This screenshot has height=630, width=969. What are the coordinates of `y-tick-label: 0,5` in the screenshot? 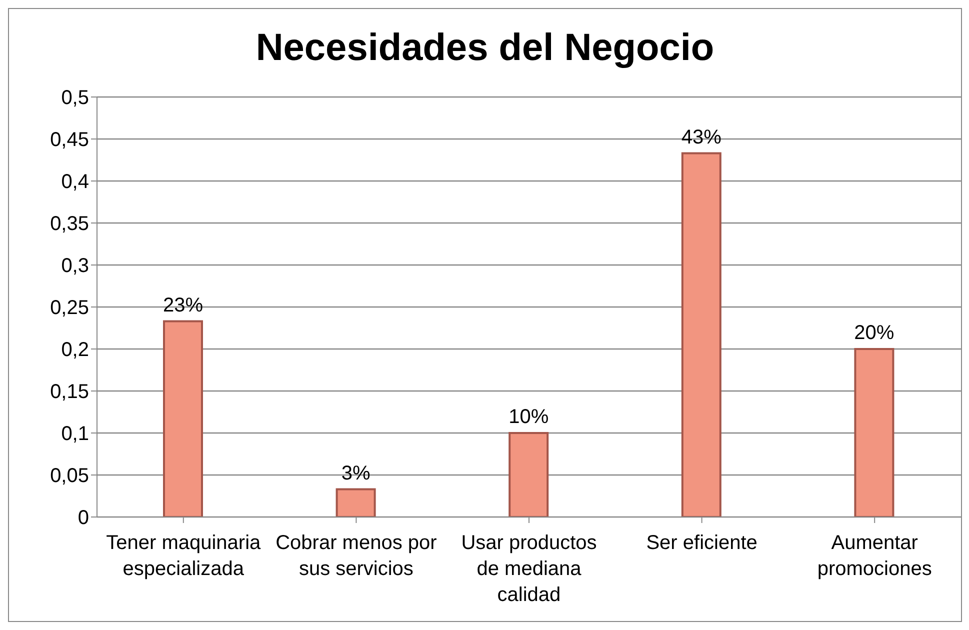 It's located at (75, 98).